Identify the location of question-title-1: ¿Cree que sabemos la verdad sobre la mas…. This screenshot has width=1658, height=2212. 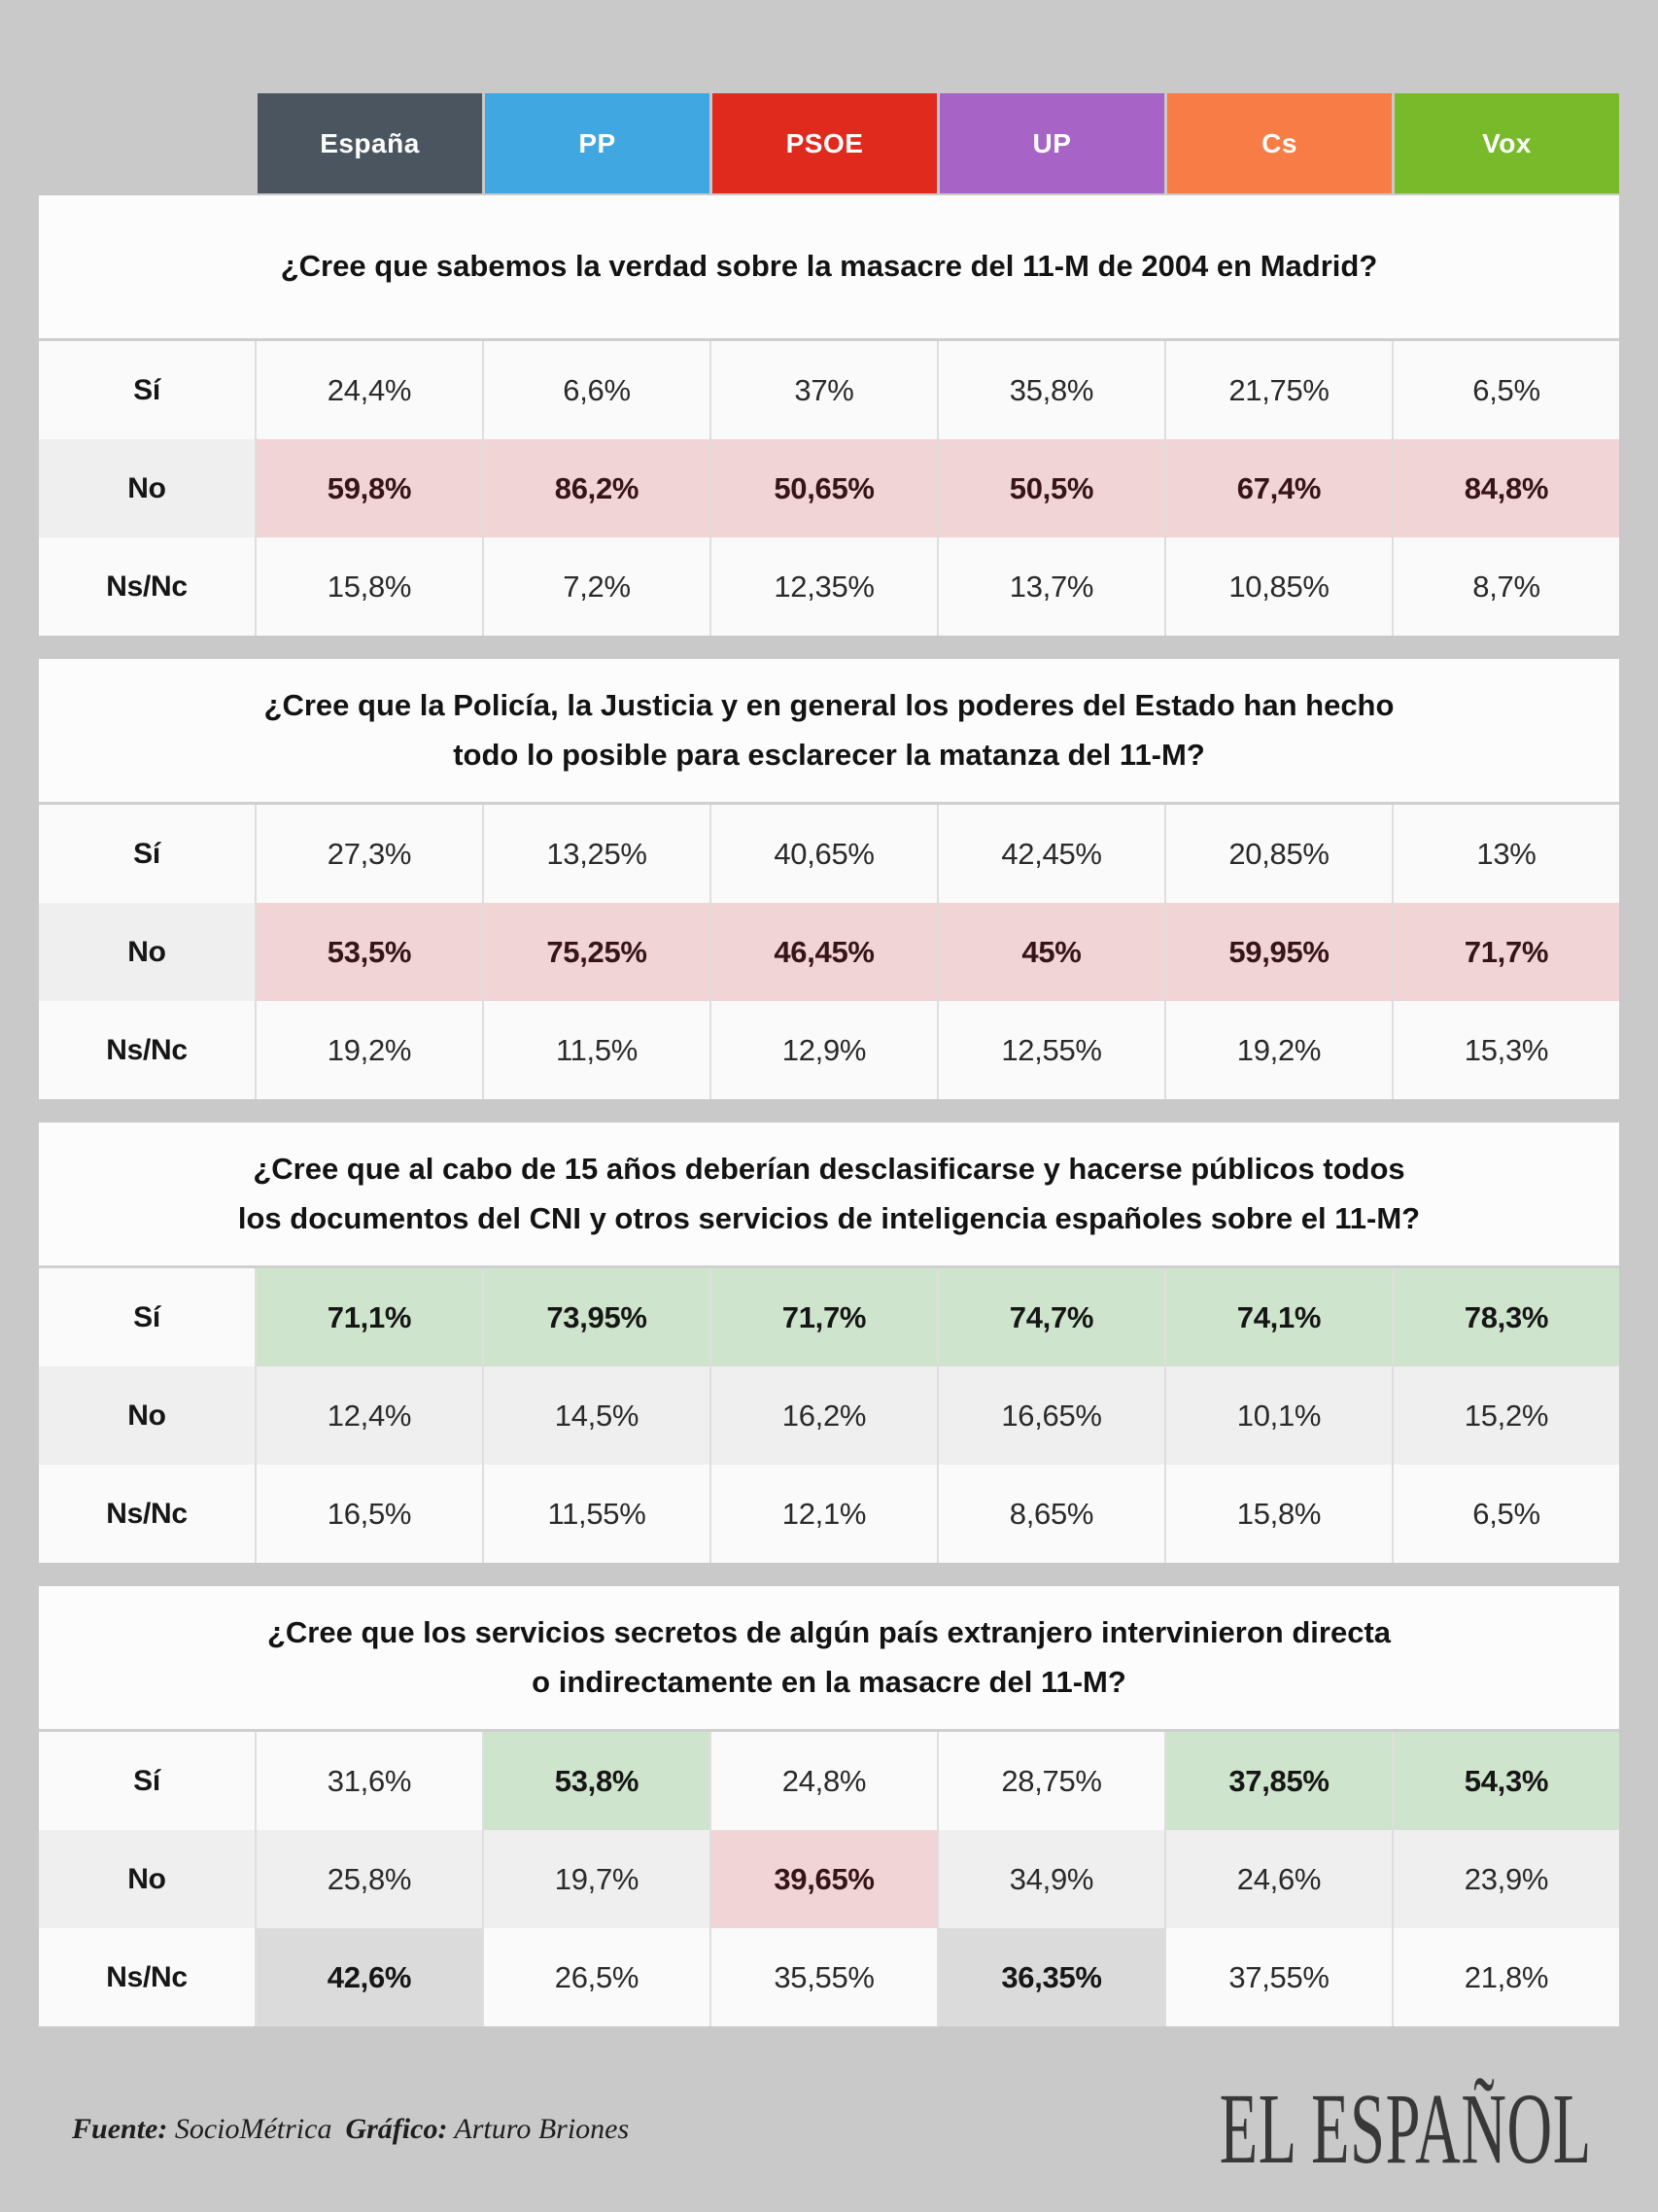
(829, 268).